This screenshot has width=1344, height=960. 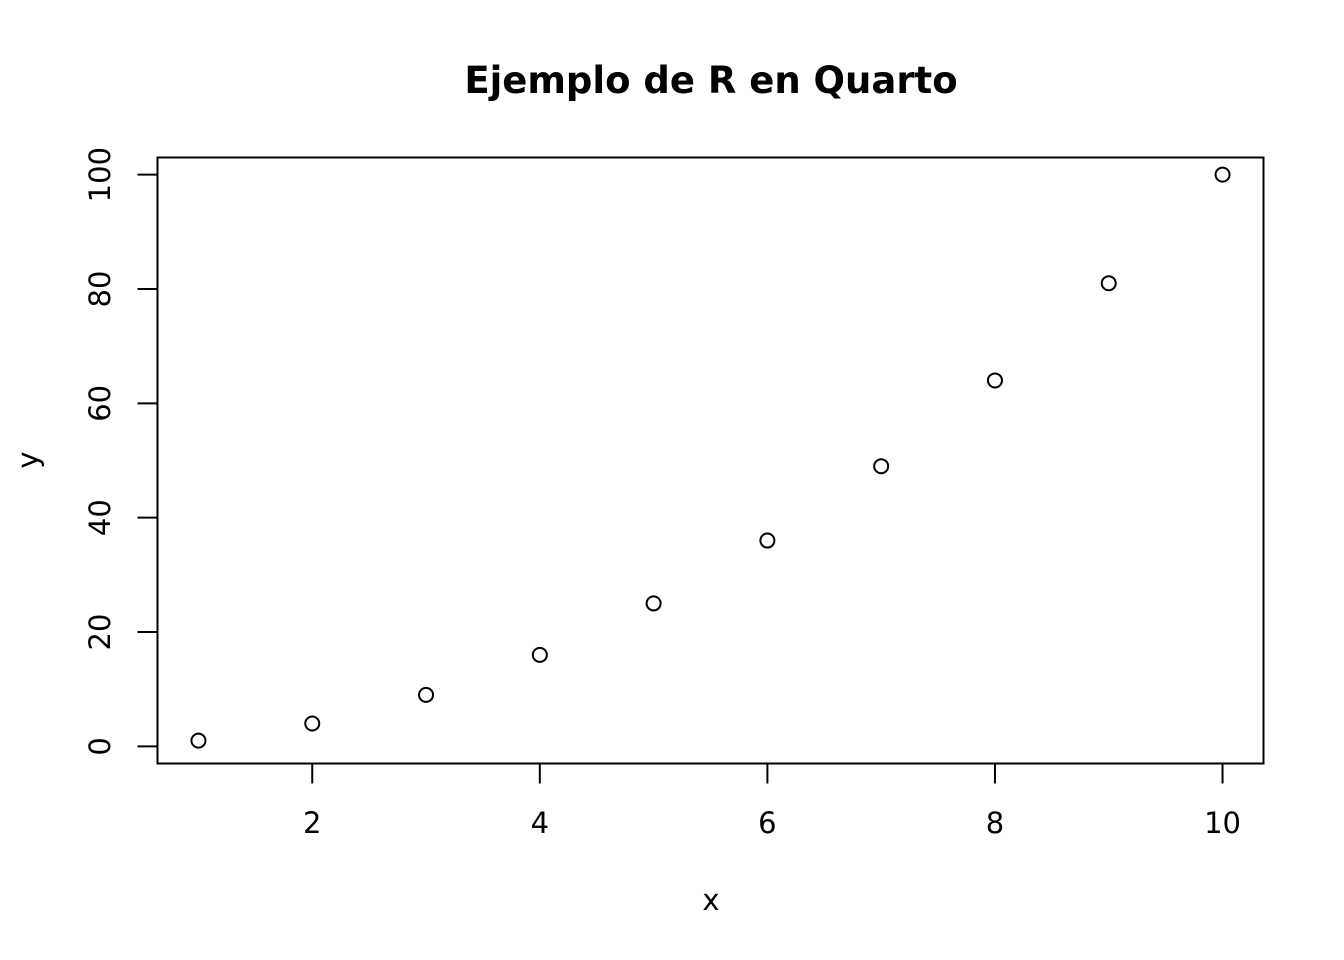 What do you see at coordinates (710, 80) in the screenshot?
I see `chart-title: Ejemplo de R en Quarto` at bounding box center [710, 80].